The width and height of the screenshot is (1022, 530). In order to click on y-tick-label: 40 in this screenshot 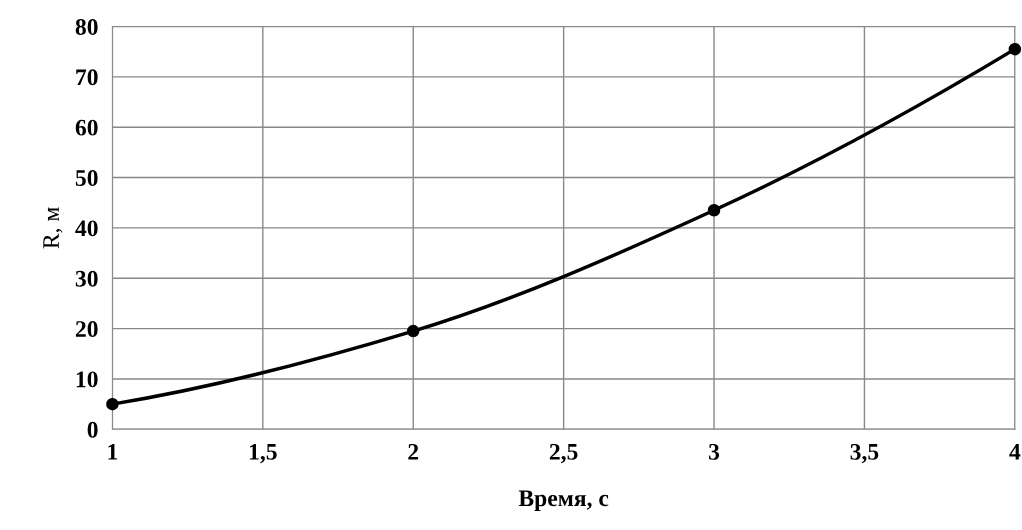, I will do `click(86, 228)`.